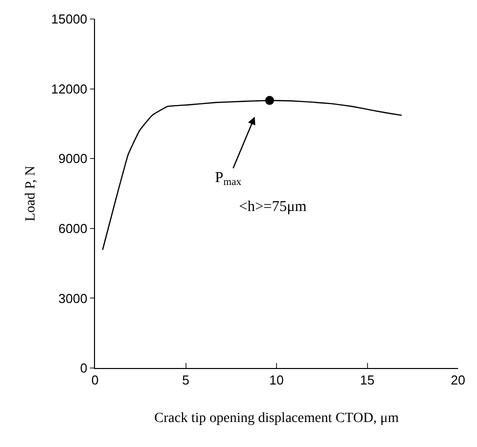 The width and height of the screenshot is (477, 447). I want to click on y-tick-label: 15000, so click(69, 19).